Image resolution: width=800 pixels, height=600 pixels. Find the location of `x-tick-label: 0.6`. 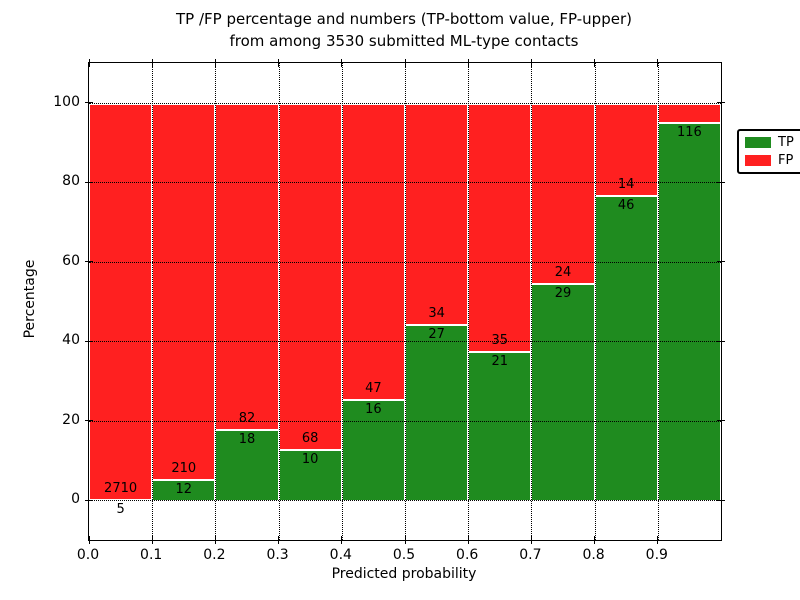

x-tick-label: 0.6 is located at coordinates (467, 555).